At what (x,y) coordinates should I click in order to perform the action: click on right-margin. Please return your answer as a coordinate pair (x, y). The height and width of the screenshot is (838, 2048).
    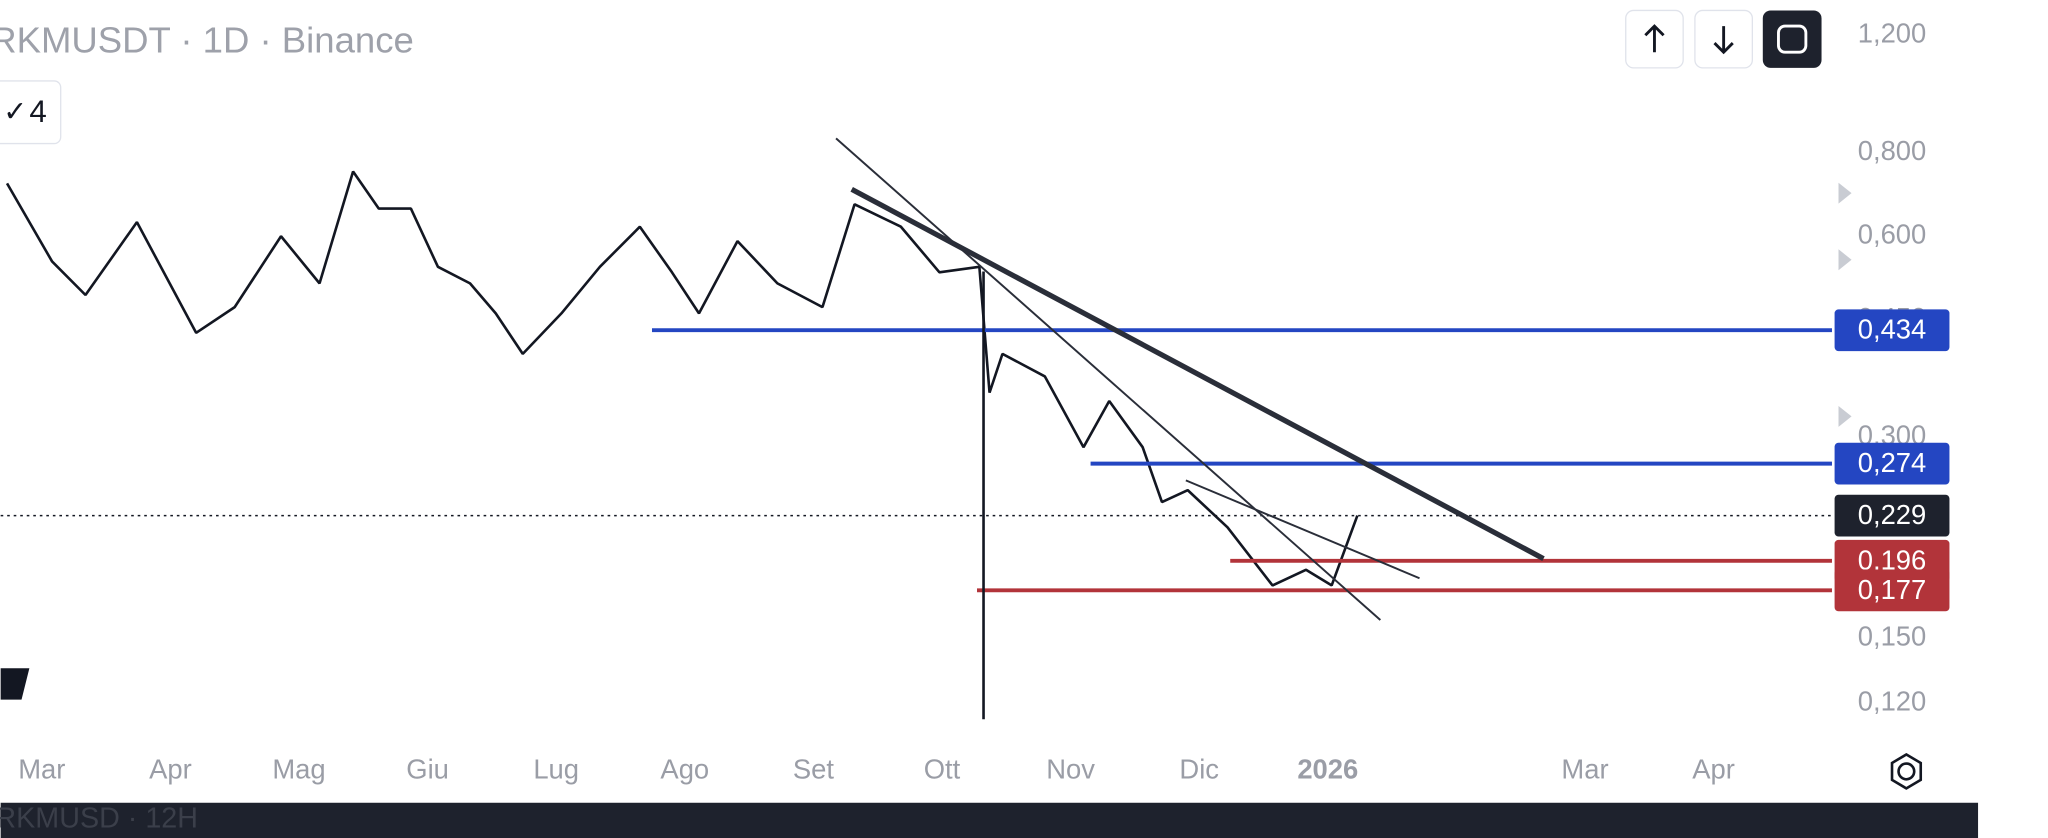
    Looking at the image, I should click on (2013, 419).